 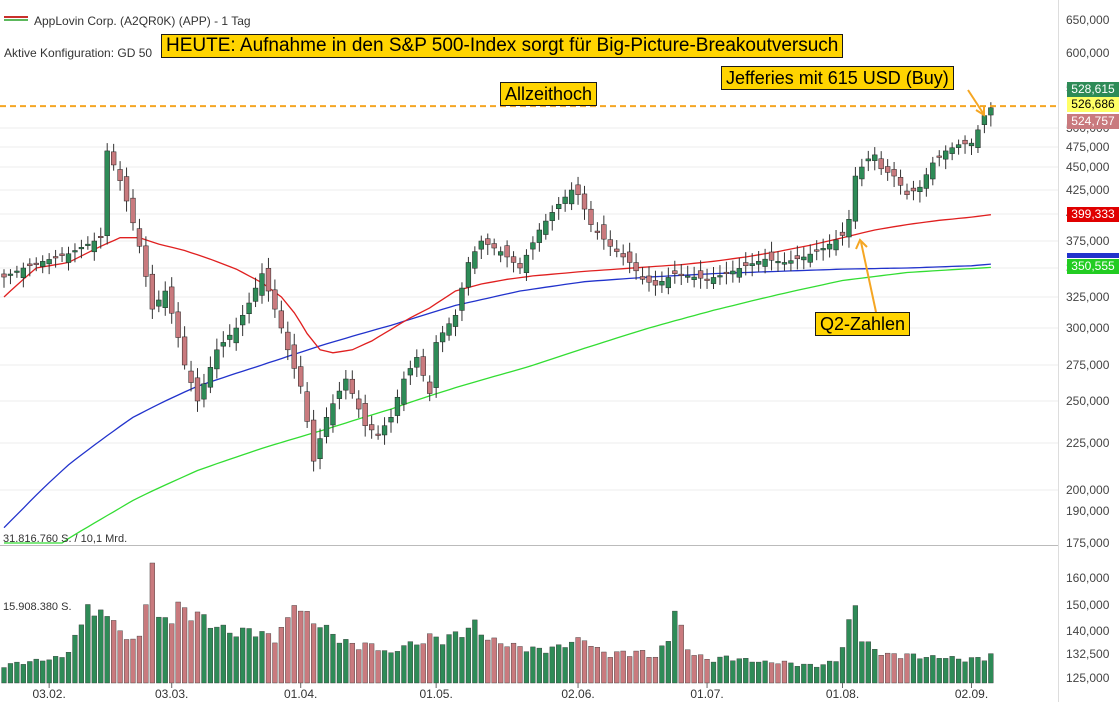 What do you see at coordinates (48, 694) in the screenshot?
I see `x-tick-label: 03.02.` at bounding box center [48, 694].